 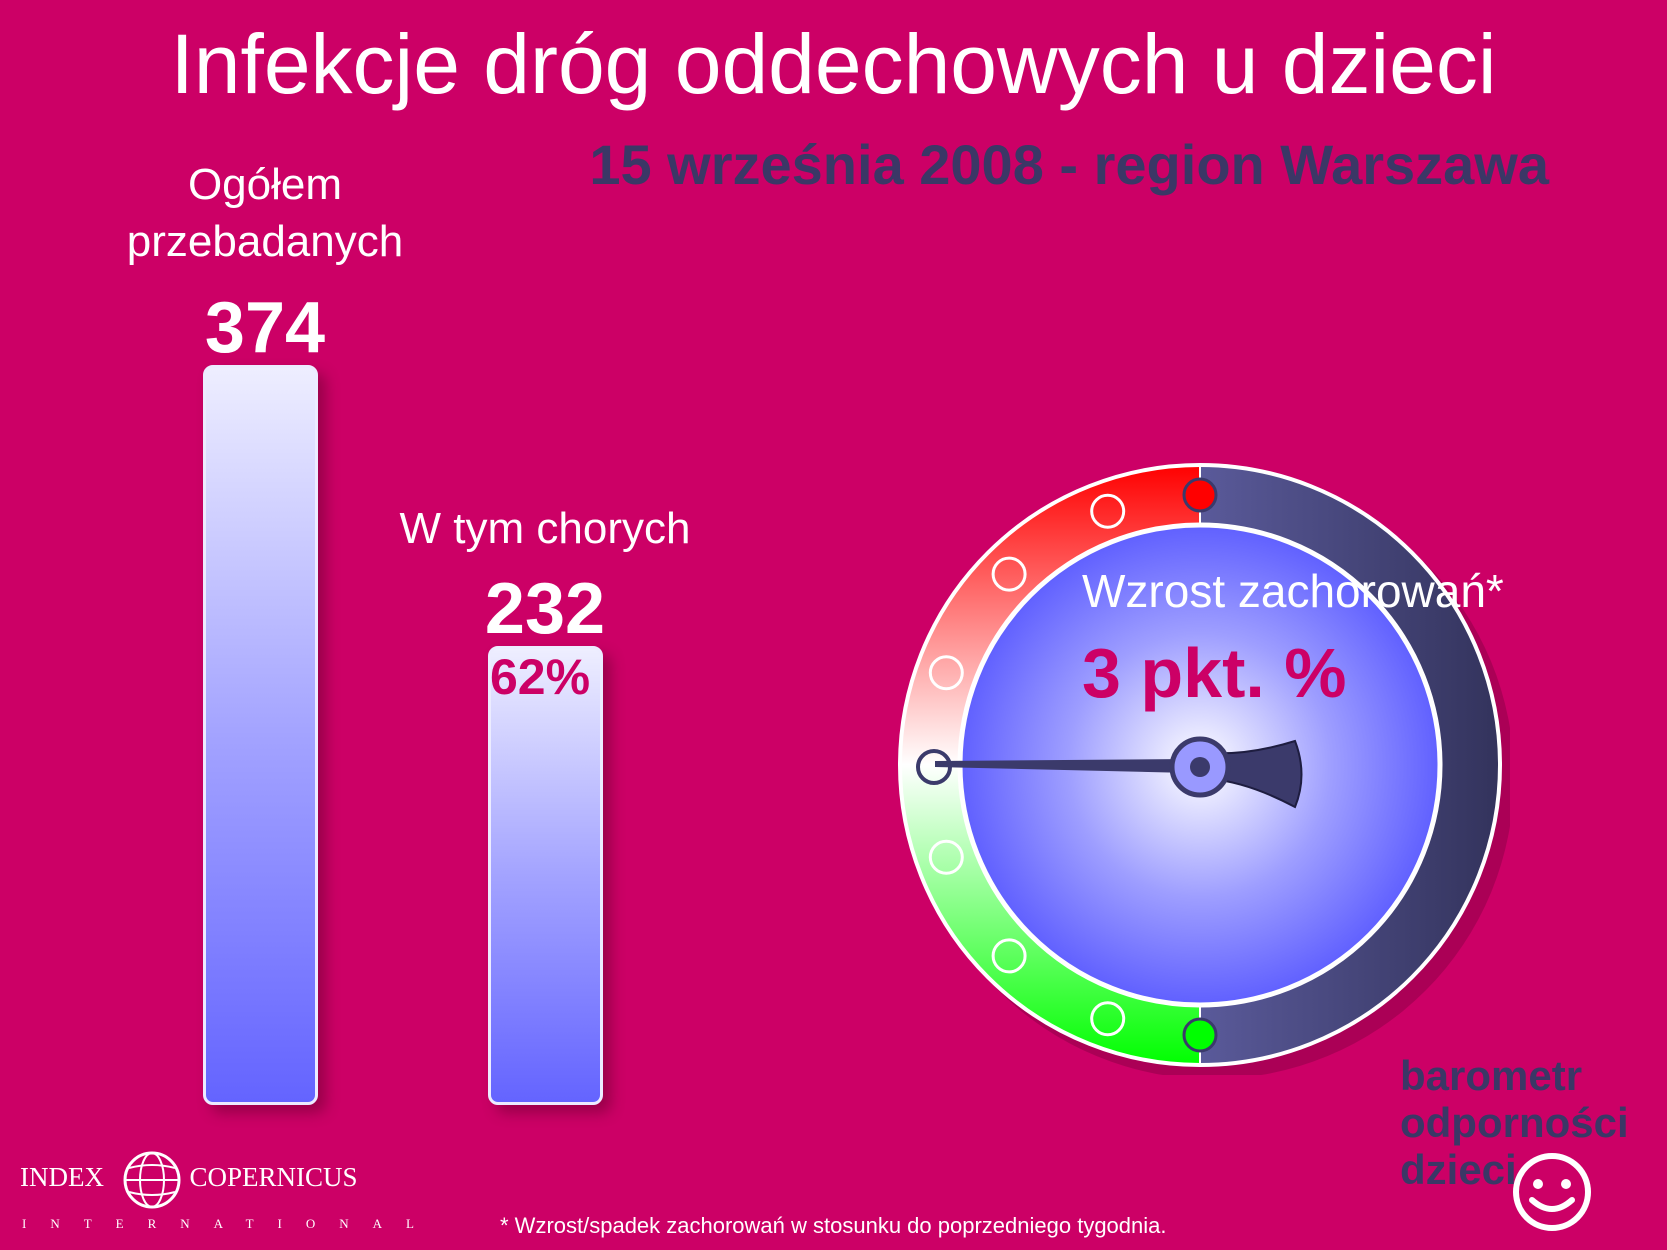 What do you see at coordinates (265, 213) in the screenshot?
I see `total-label: Ogółem przebadanych` at bounding box center [265, 213].